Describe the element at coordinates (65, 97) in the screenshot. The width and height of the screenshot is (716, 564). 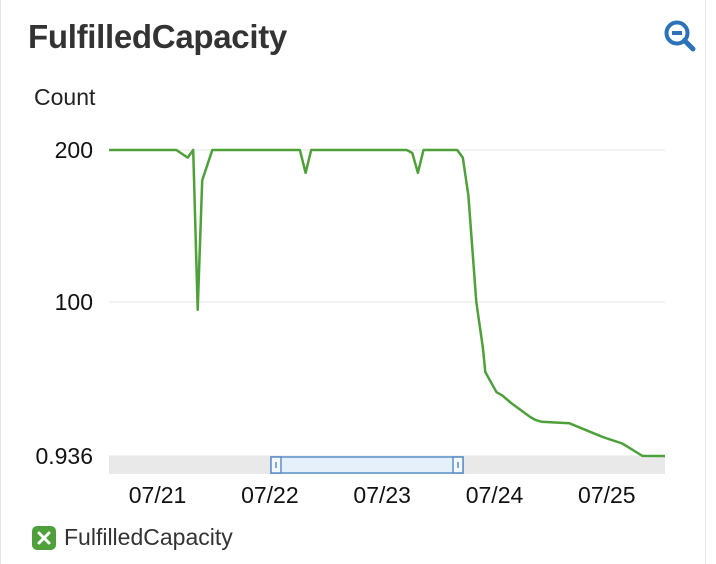
I see `y-axis-label: Count` at that location.